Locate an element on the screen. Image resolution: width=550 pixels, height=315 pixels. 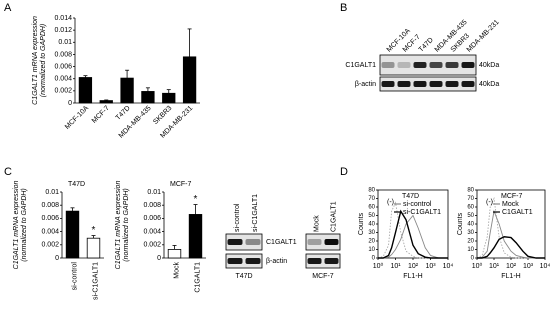
x-tick-label: T47D is located at coordinates (123, 113).